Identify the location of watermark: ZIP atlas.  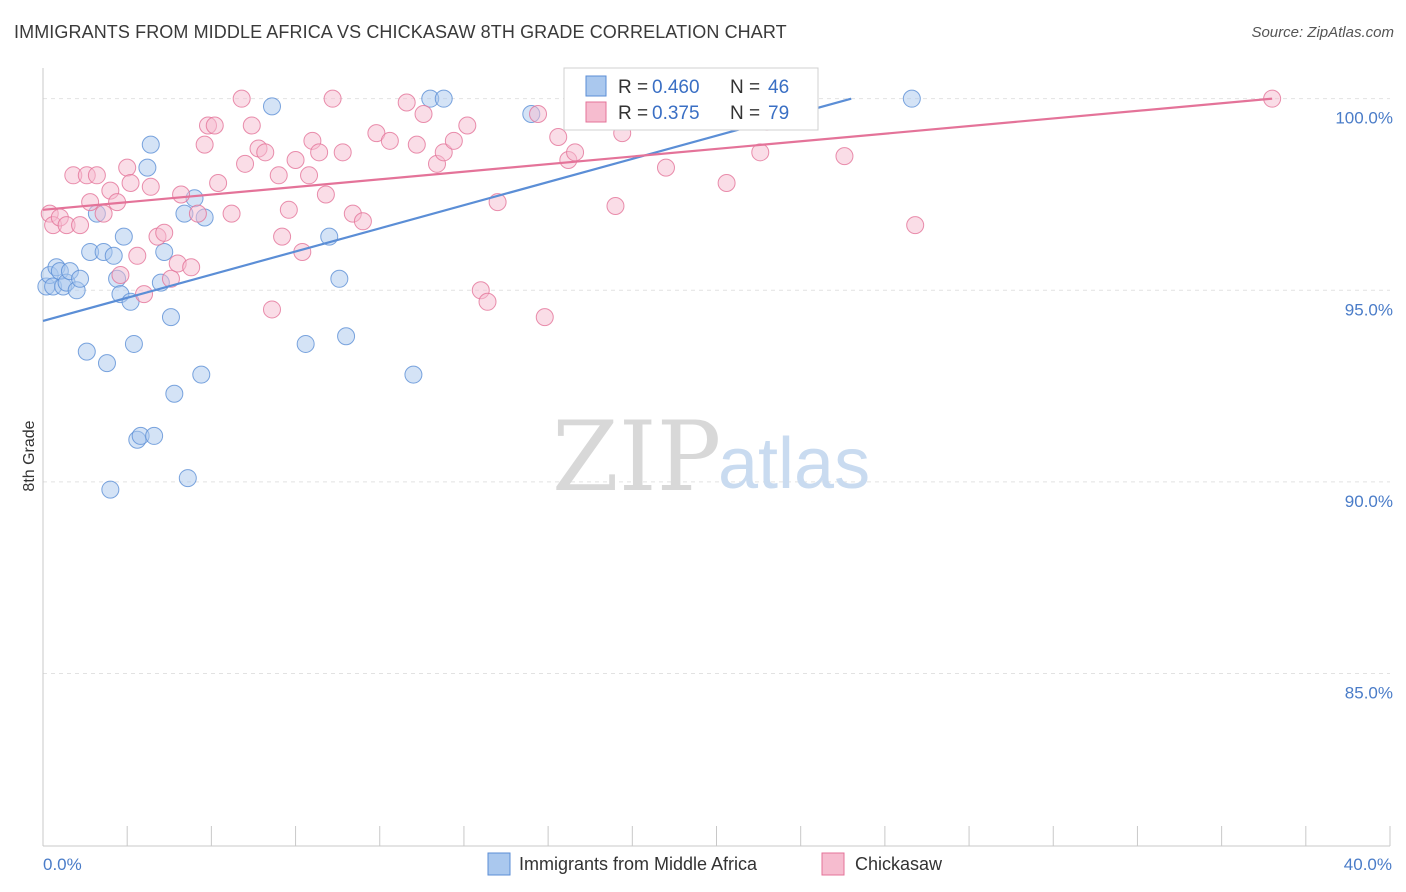
(711, 457).